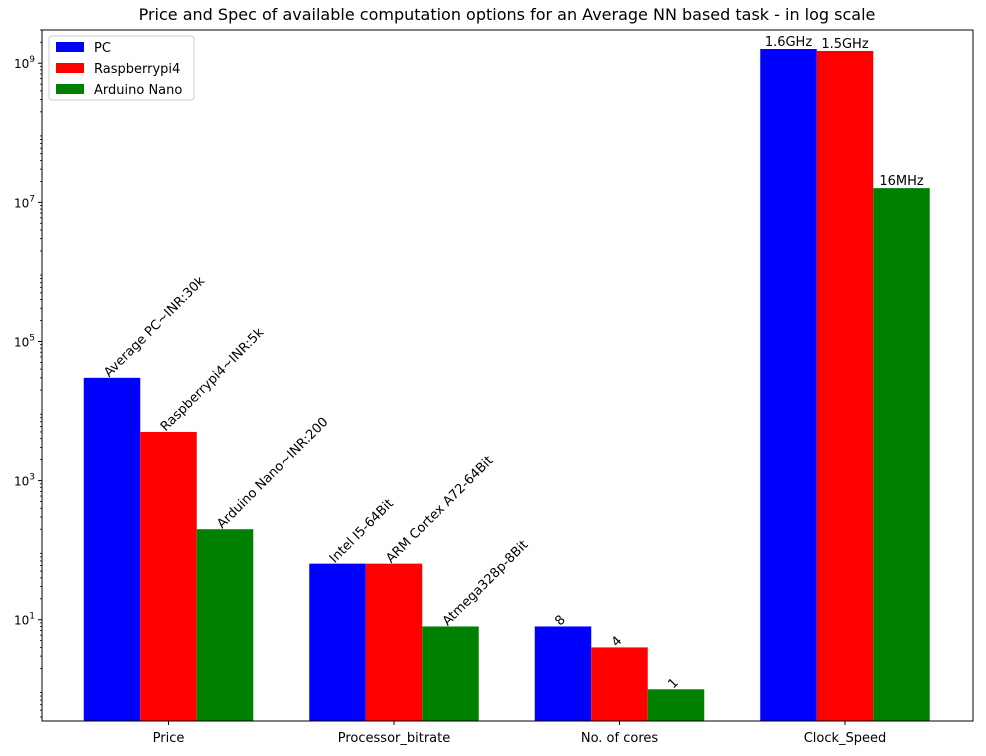  I want to click on legend-label: PC, so click(102, 48).